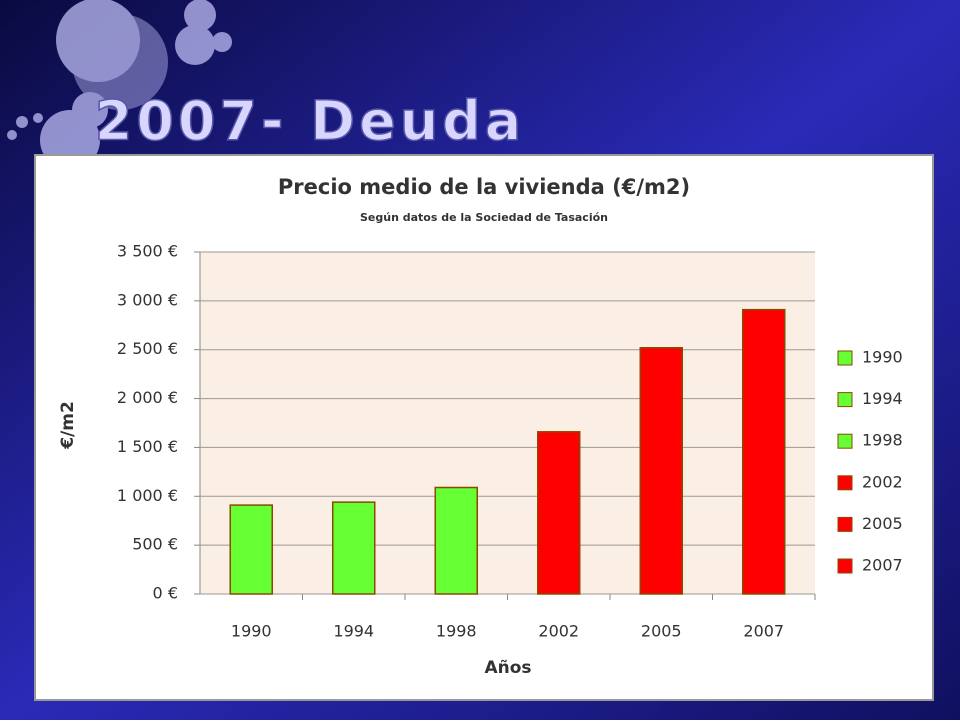 This screenshot has width=960, height=724. I want to click on chart-subtitle: Según datos de la Sociedad de Tasación, so click(484, 217).